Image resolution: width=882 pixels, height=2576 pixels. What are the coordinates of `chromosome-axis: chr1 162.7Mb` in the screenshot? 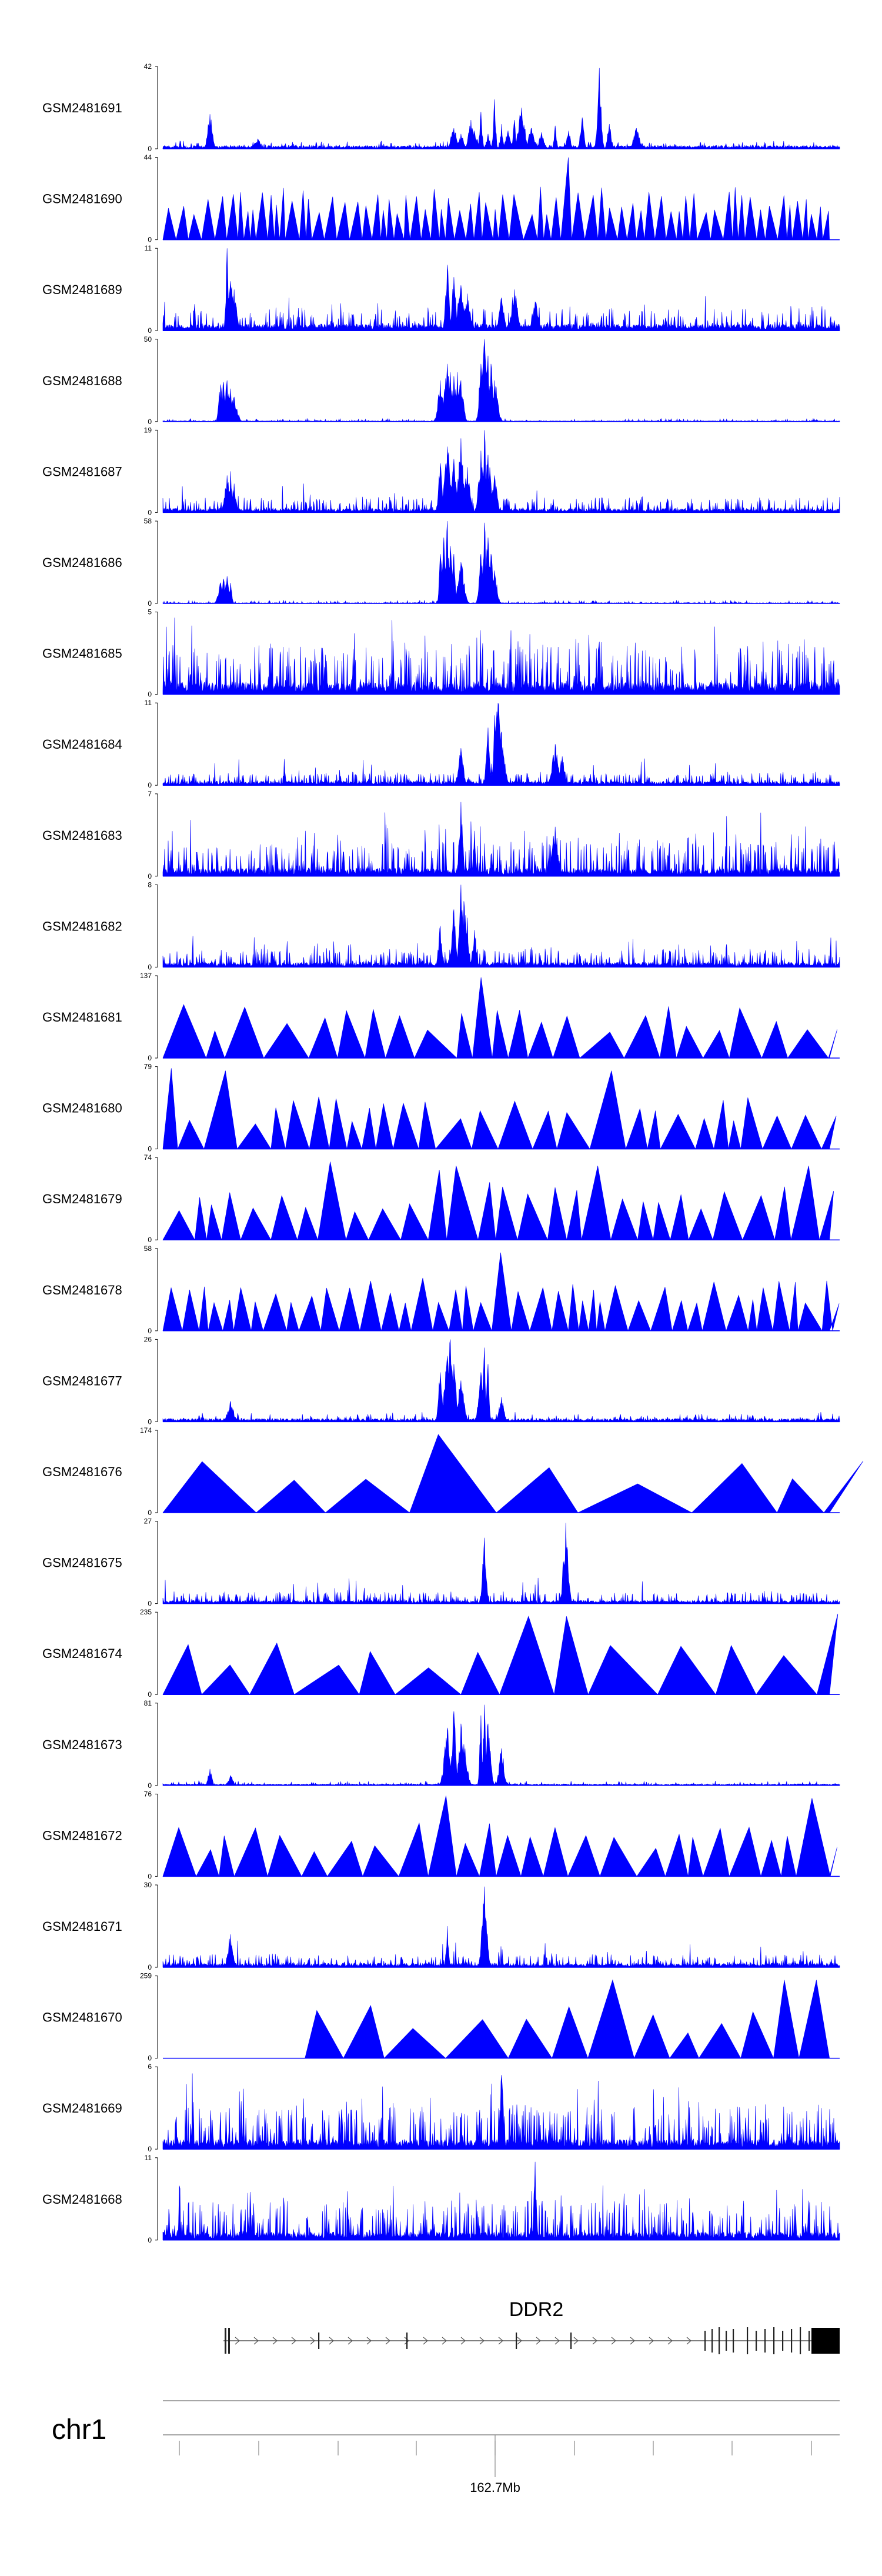 It's located at (446, 2447).